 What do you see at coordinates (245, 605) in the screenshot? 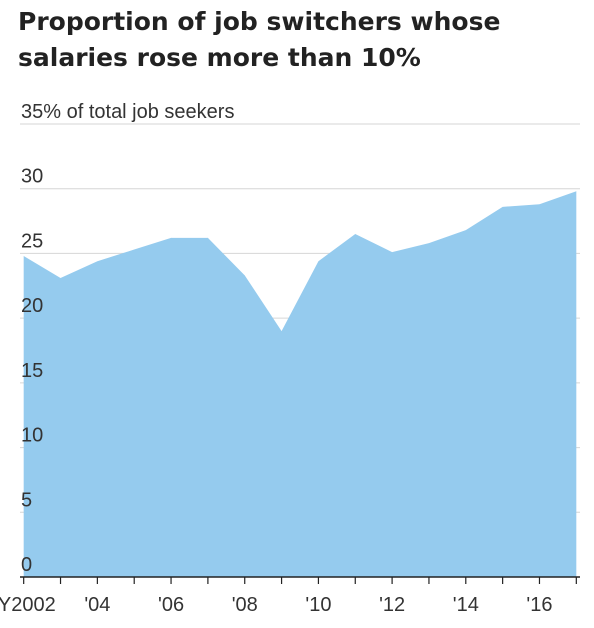
I see `x-tick-label-2008: '08` at bounding box center [245, 605].